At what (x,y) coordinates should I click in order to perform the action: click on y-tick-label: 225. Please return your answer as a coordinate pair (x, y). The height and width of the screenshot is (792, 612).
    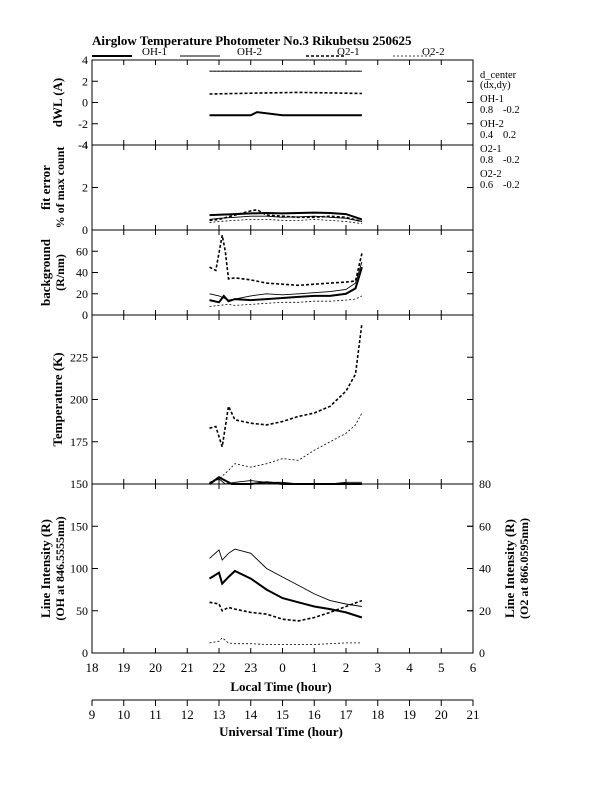
    Looking at the image, I should click on (79, 357).